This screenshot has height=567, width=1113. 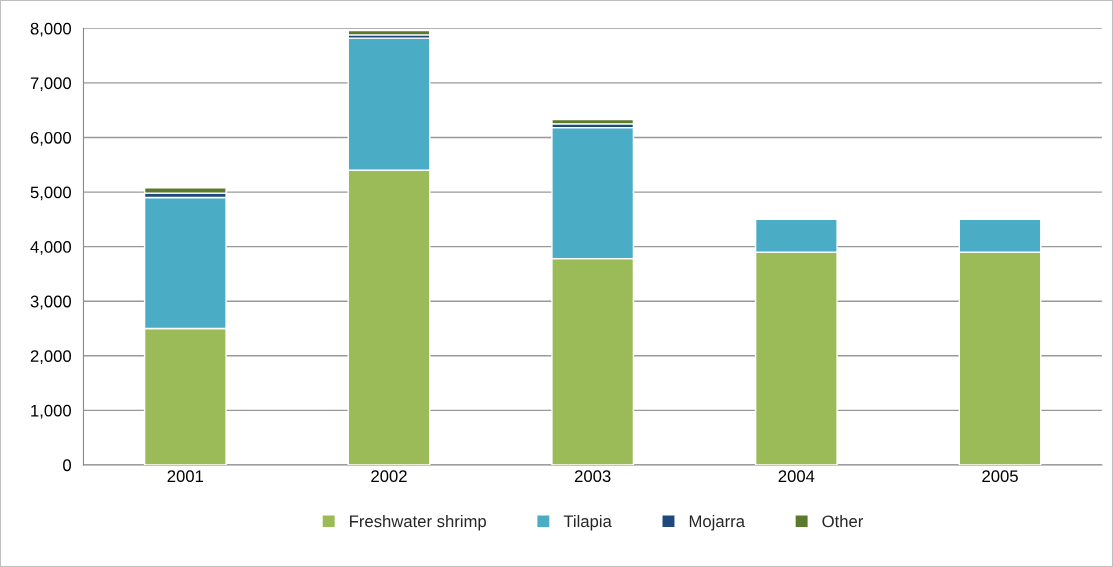 What do you see at coordinates (185, 476) in the screenshot?
I see `x-tick-label: 2001` at bounding box center [185, 476].